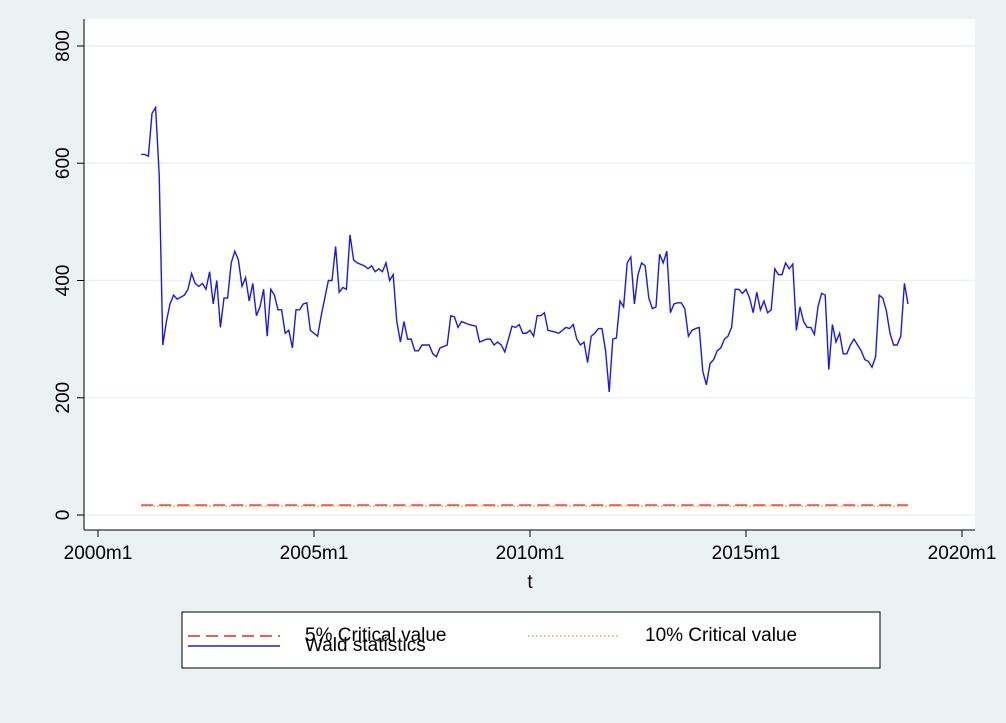 This screenshot has width=1006, height=723. What do you see at coordinates (63, 398) in the screenshot?
I see `y-tick-label: 200` at bounding box center [63, 398].